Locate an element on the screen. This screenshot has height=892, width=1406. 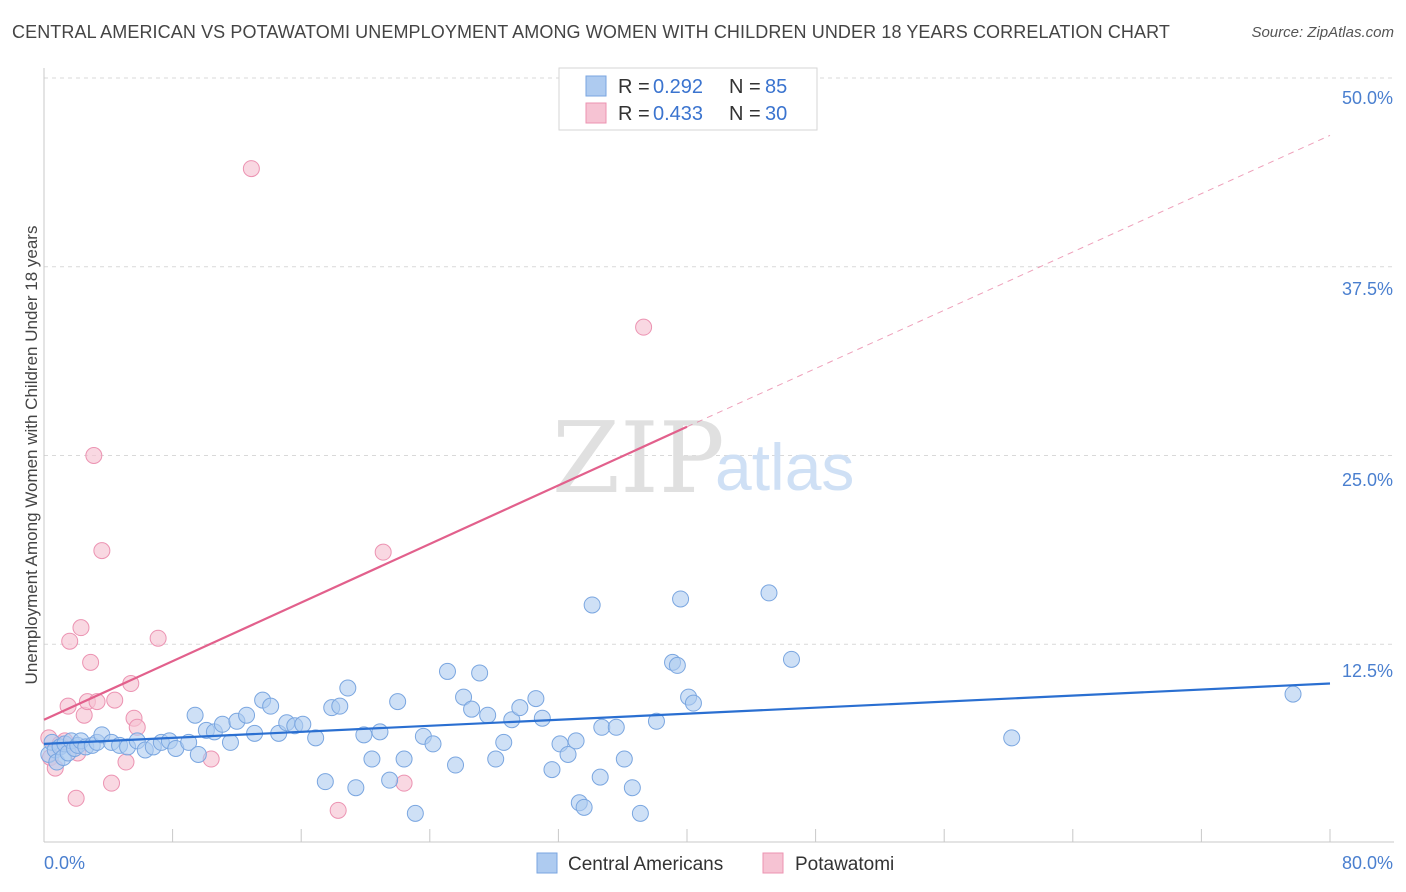
bottom-legend-label-central-americans: Central Americans is located at coordinates (645, 864).